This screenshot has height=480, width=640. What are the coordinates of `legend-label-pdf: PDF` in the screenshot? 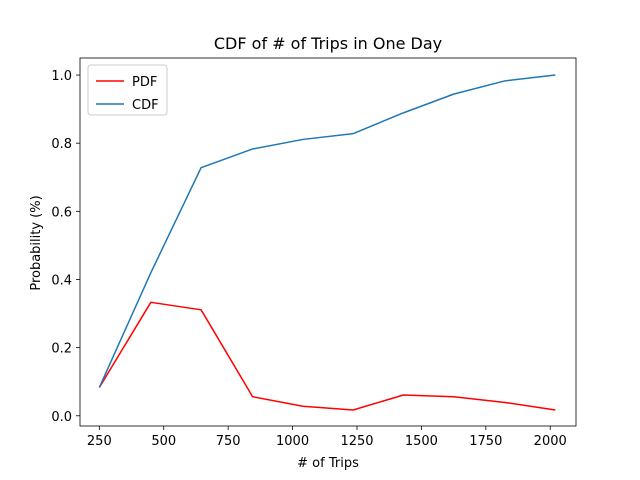 It's located at (144, 82).